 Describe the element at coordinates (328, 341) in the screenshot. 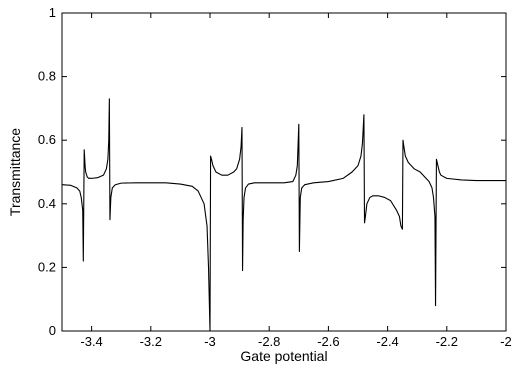

I see `x-tick-label: -2.6` at that location.